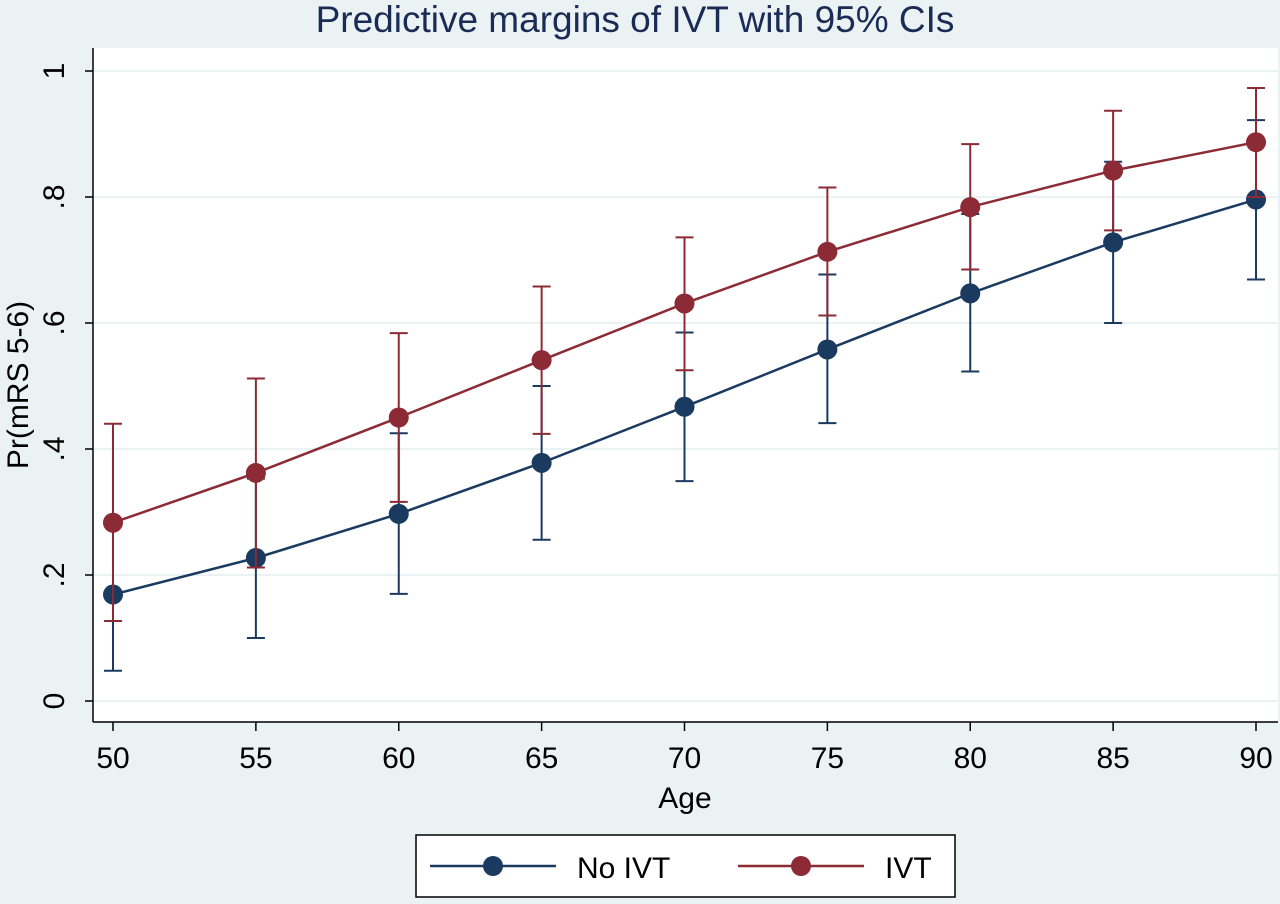  Describe the element at coordinates (398, 758) in the screenshot. I see `x-tick-label: 60` at that location.